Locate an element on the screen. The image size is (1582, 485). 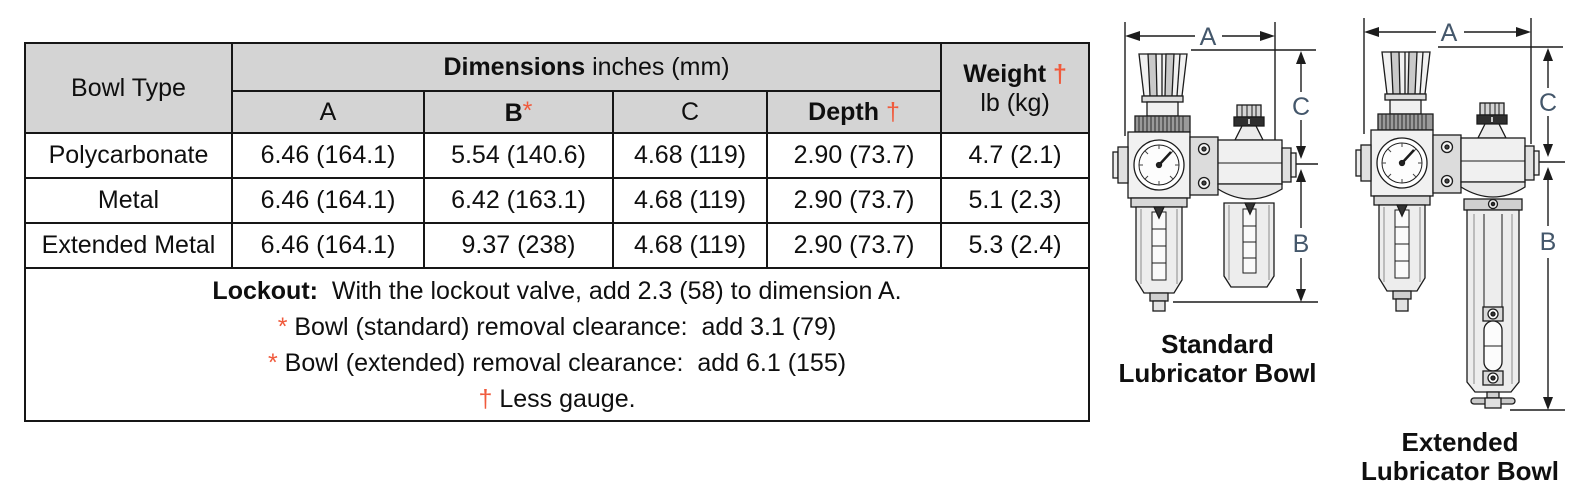
lubricator-unit-extended is located at coordinates (1500, 255).